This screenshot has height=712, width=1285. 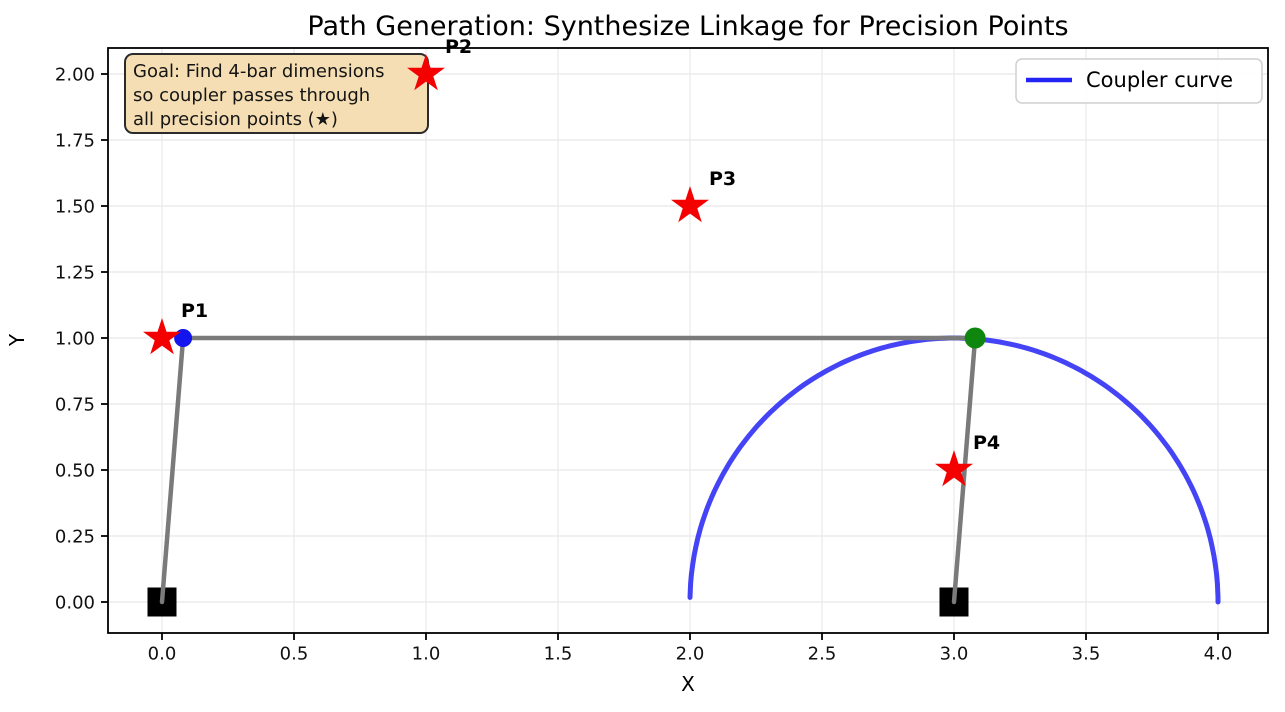 I want to click on y-tick-label: 1.25, so click(x=75, y=273).